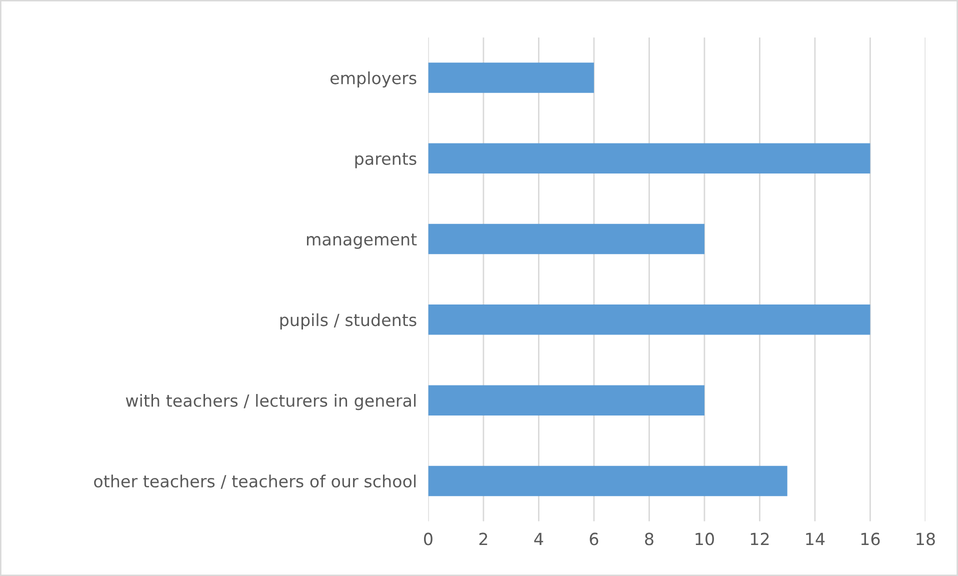  What do you see at coordinates (705, 539) in the screenshot?
I see `x-tick-label: 10` at bounding box center [705, 539].